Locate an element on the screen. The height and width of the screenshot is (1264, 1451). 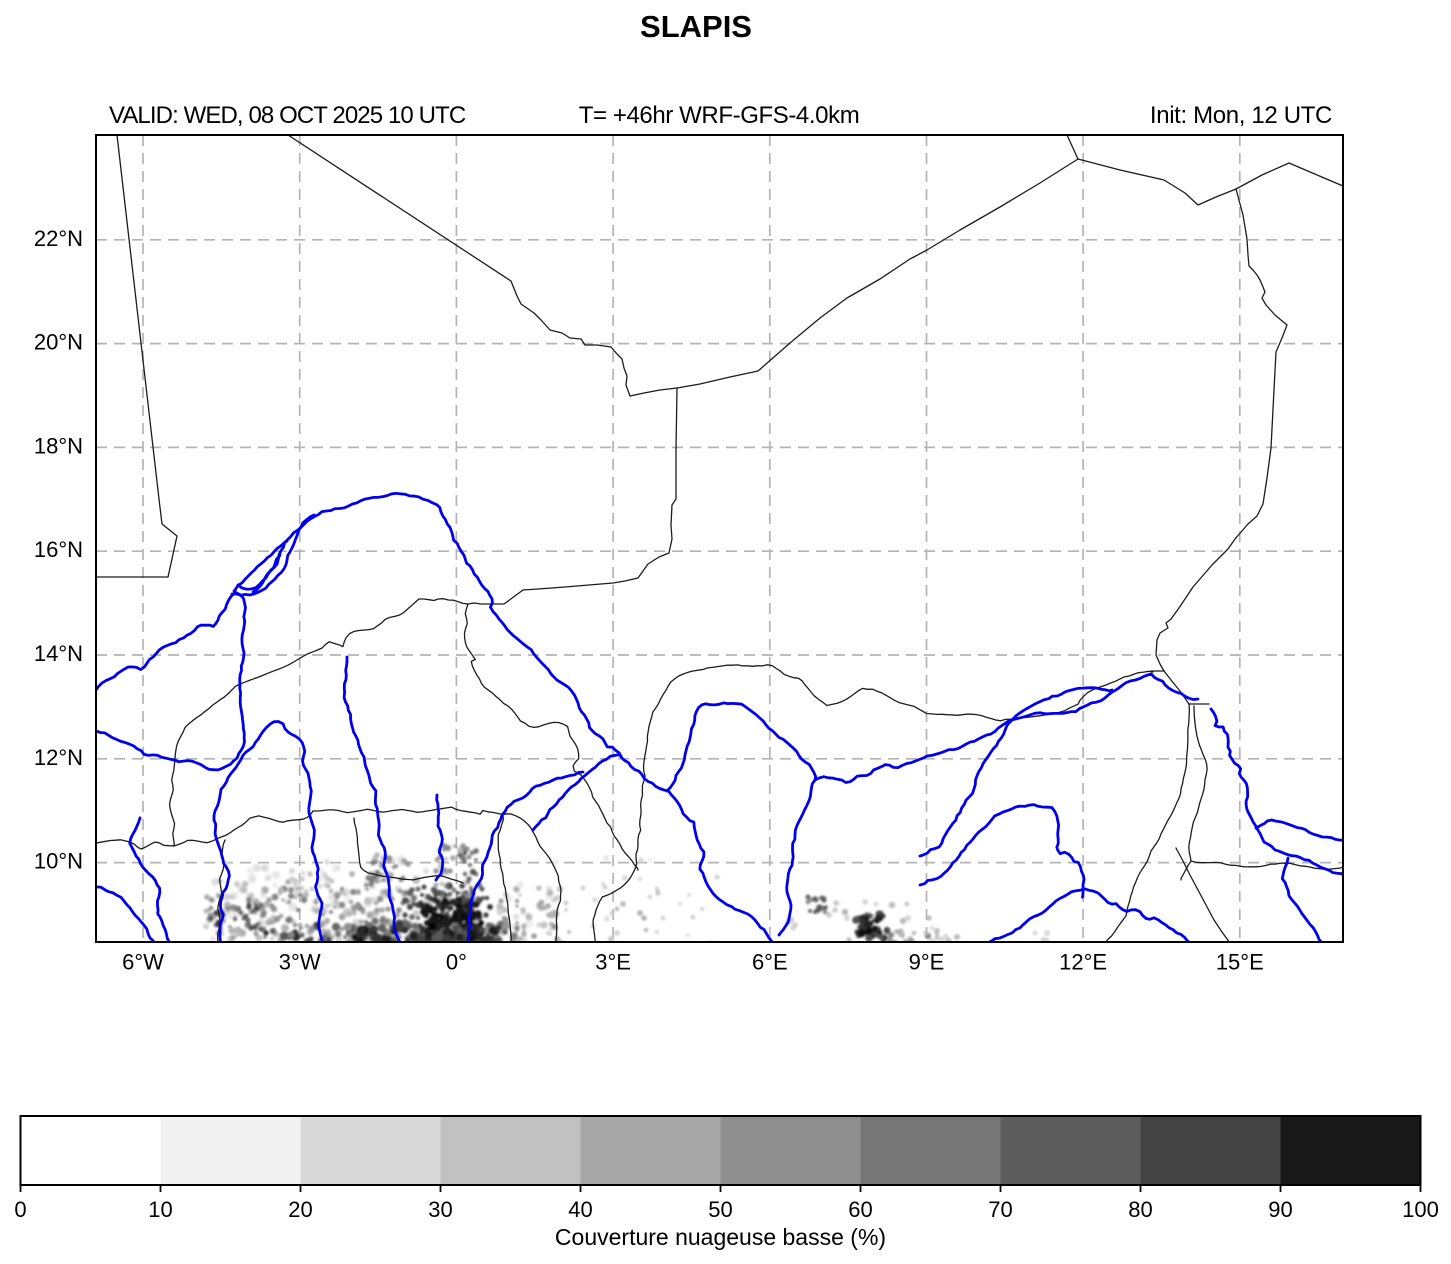
svg-text: 30 is located at coordinates (440, 1209).